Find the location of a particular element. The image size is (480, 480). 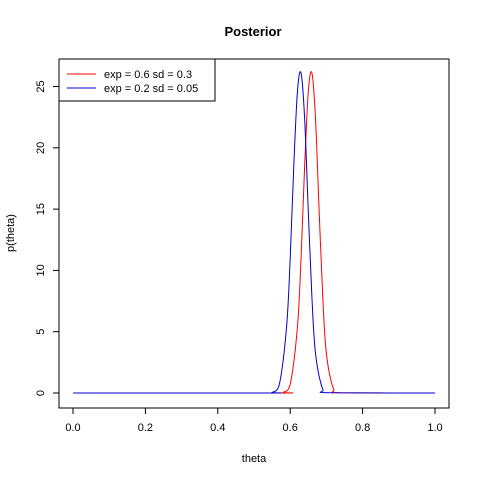

y-tick-label: 10 is located at coordinates (41, 270).